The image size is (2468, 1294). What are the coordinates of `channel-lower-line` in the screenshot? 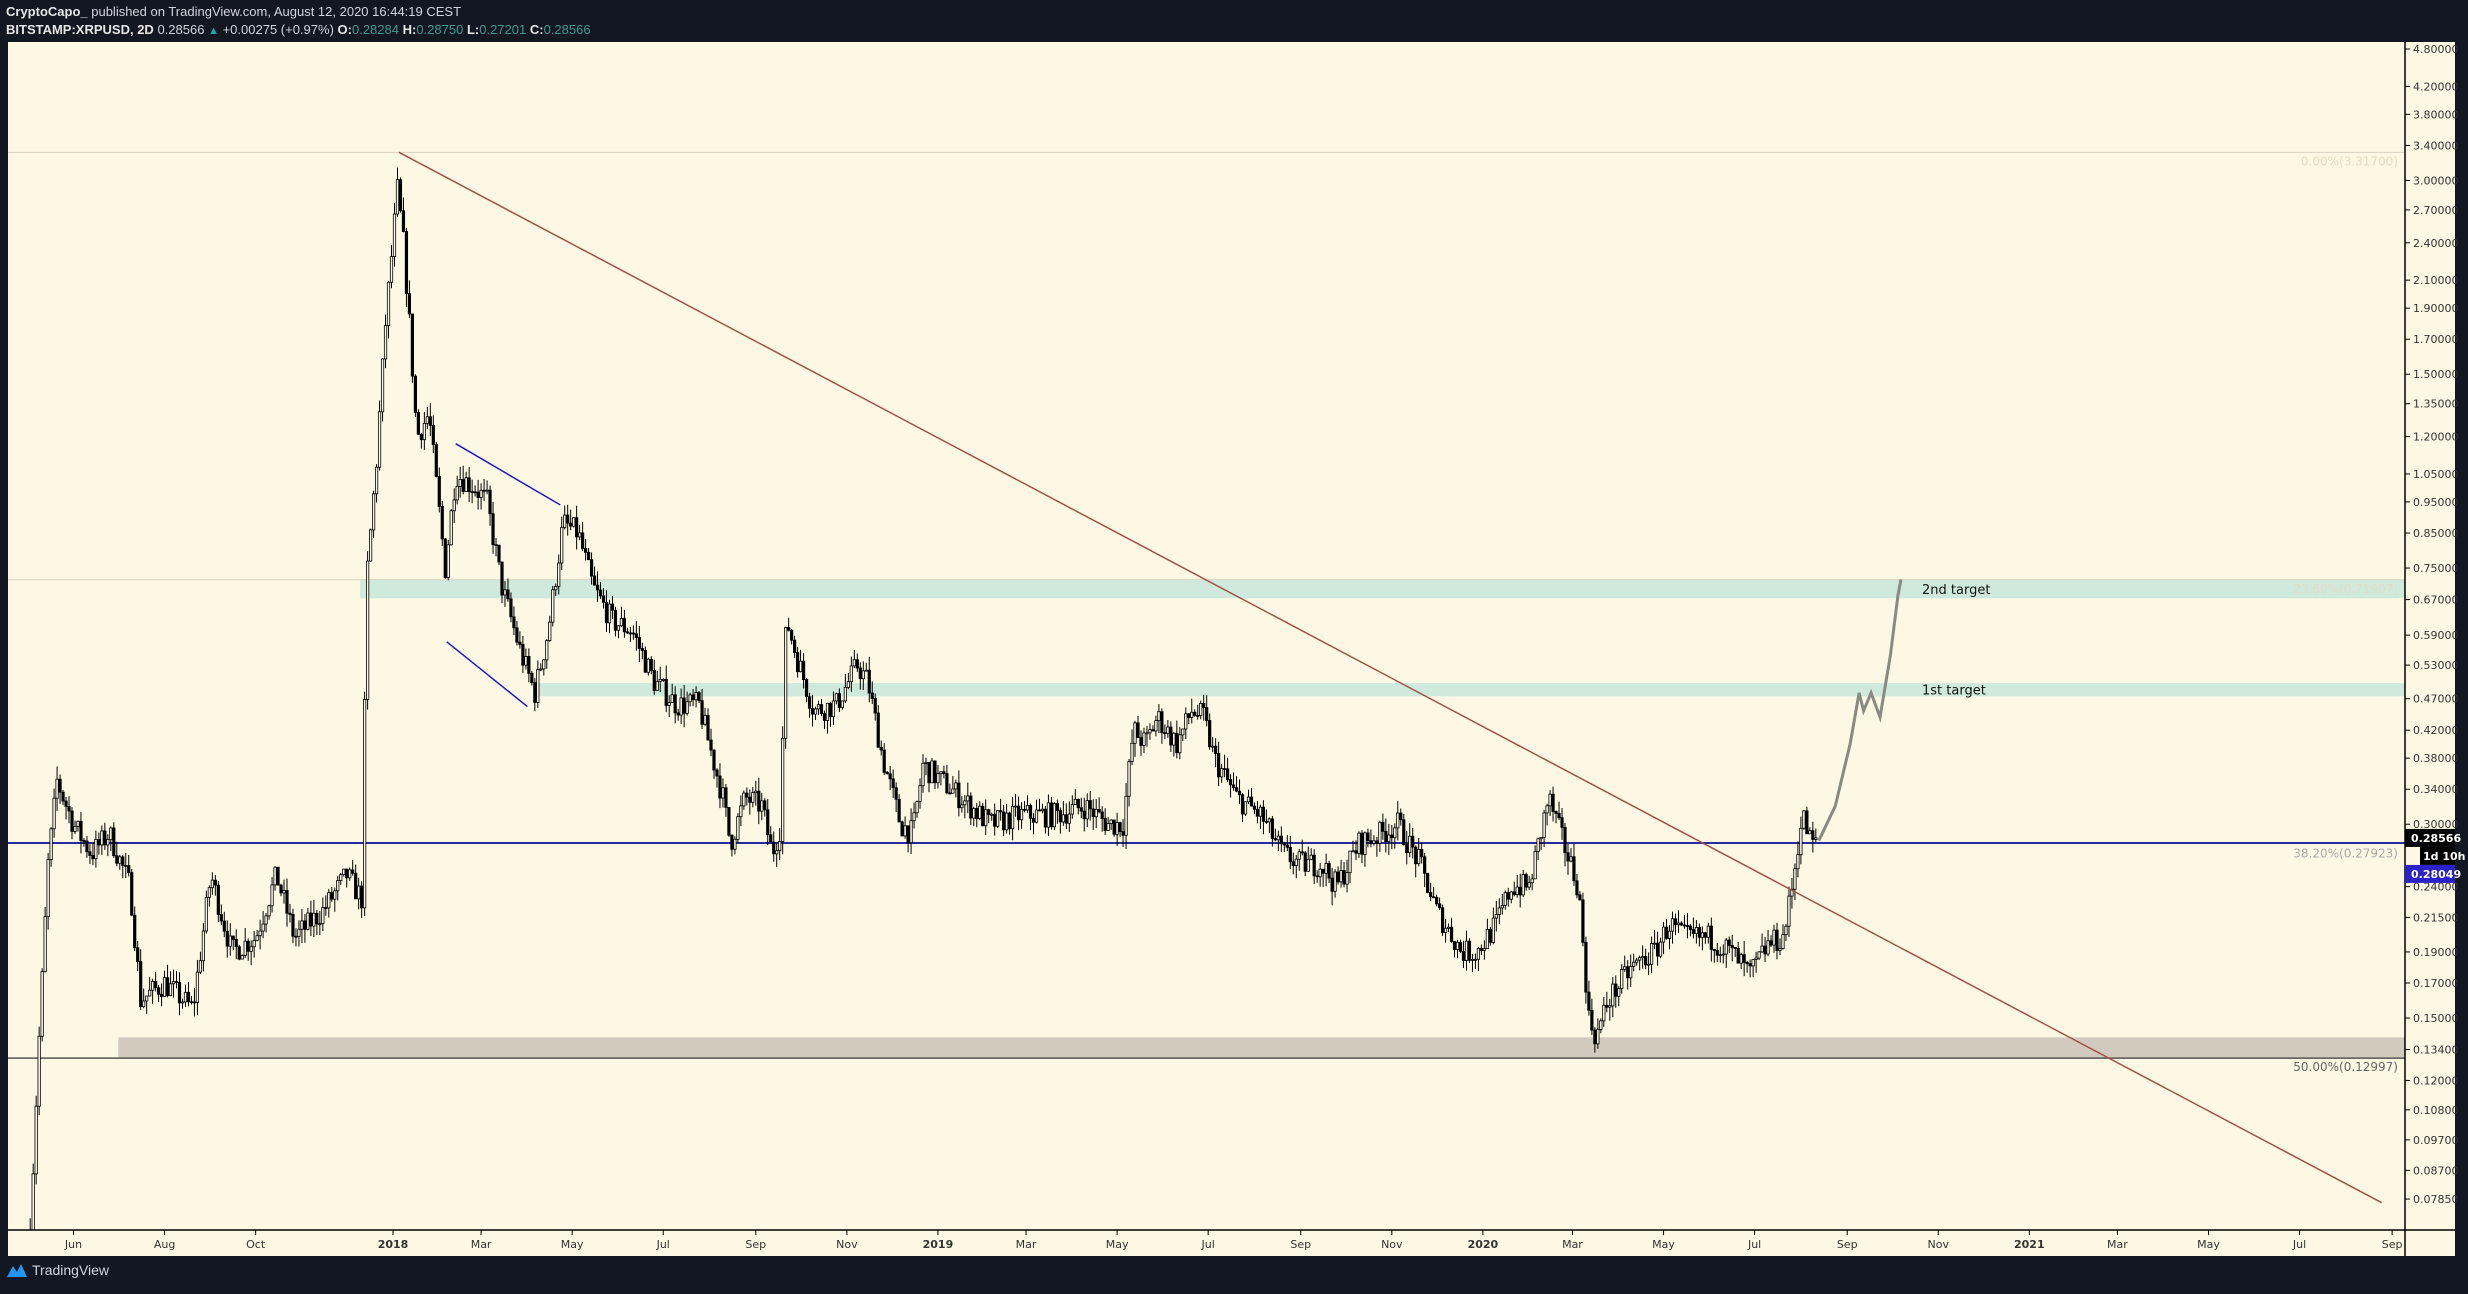 It's located at (487, 674).